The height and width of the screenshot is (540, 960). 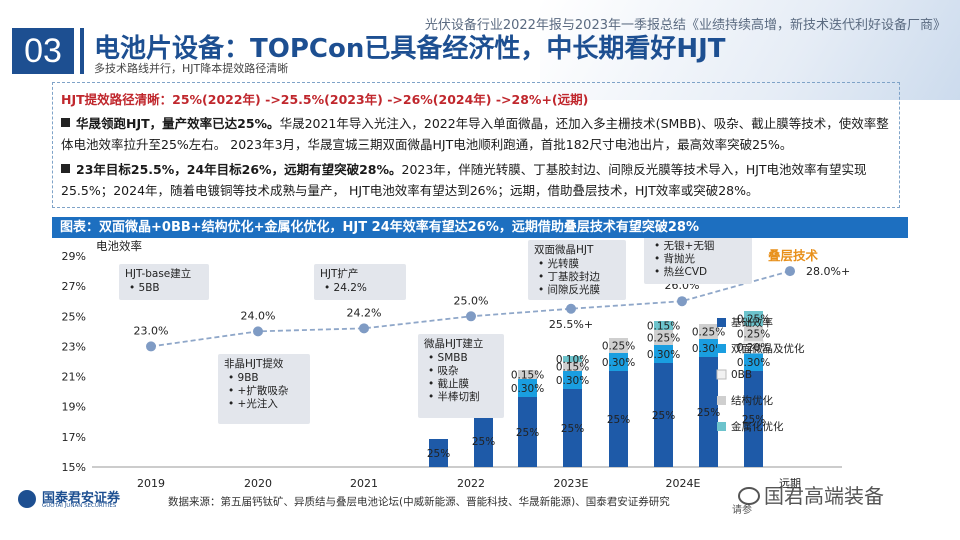 What do you see at coordinates (239, 169) in the screenshot?
I see `bullet-bold: 23年目标25.5%，24年目标26%，远期有望突破28%。` at bounding box center [239, 169].